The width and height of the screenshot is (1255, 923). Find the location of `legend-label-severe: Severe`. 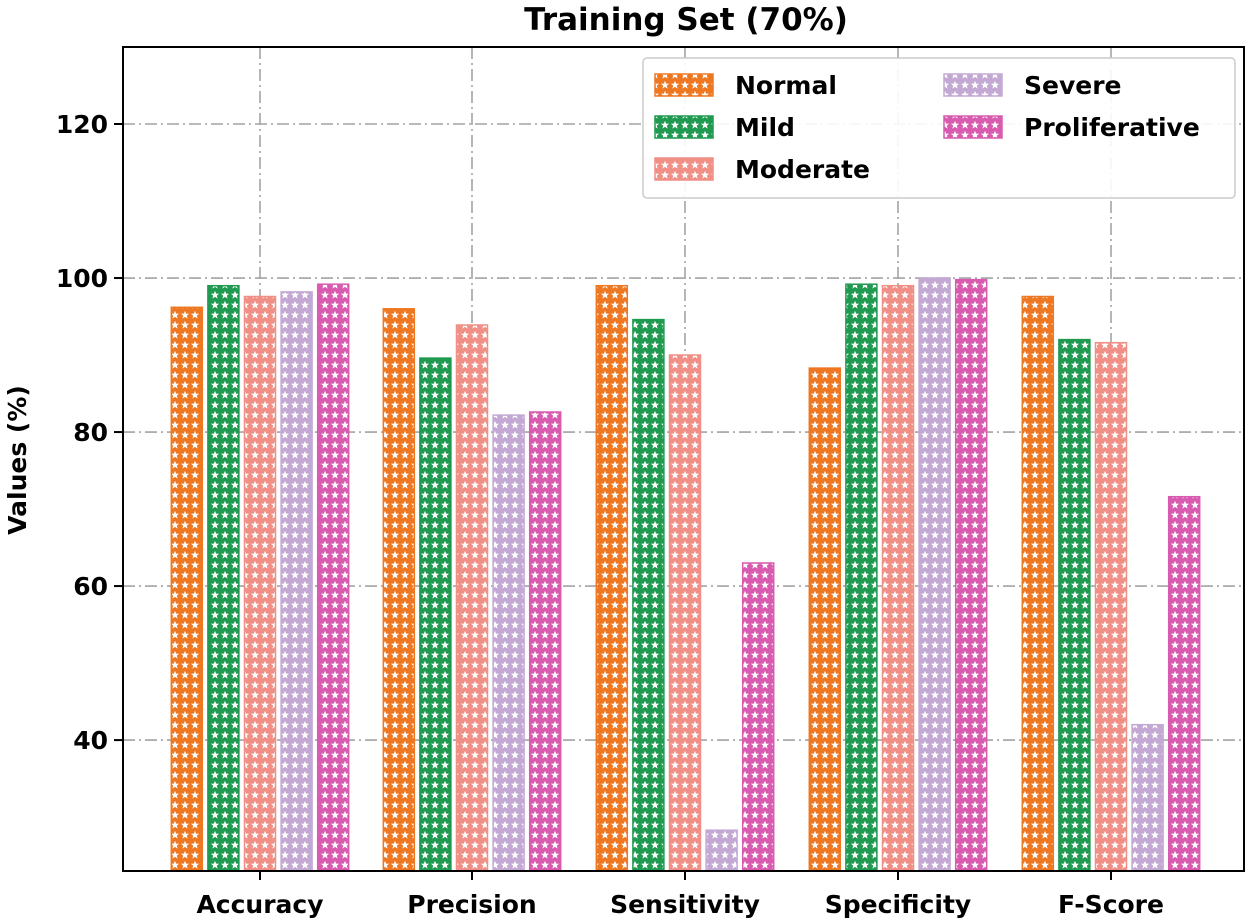

legend-label-severe: Severe is located at coordinates (1073, 85).